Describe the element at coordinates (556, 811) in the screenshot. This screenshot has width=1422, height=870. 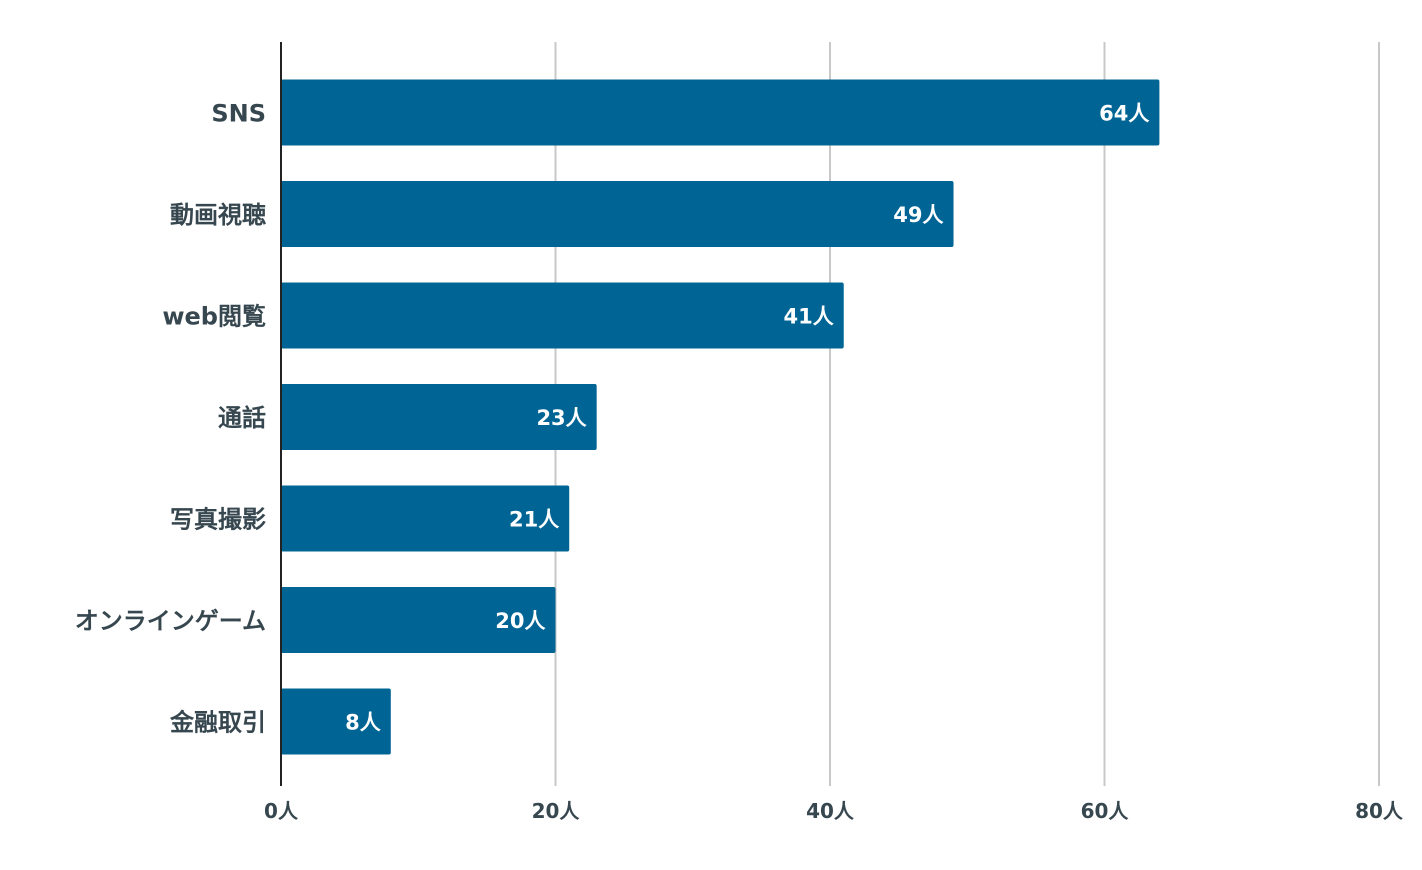
I see `x-tick-label: 20人` at that location.